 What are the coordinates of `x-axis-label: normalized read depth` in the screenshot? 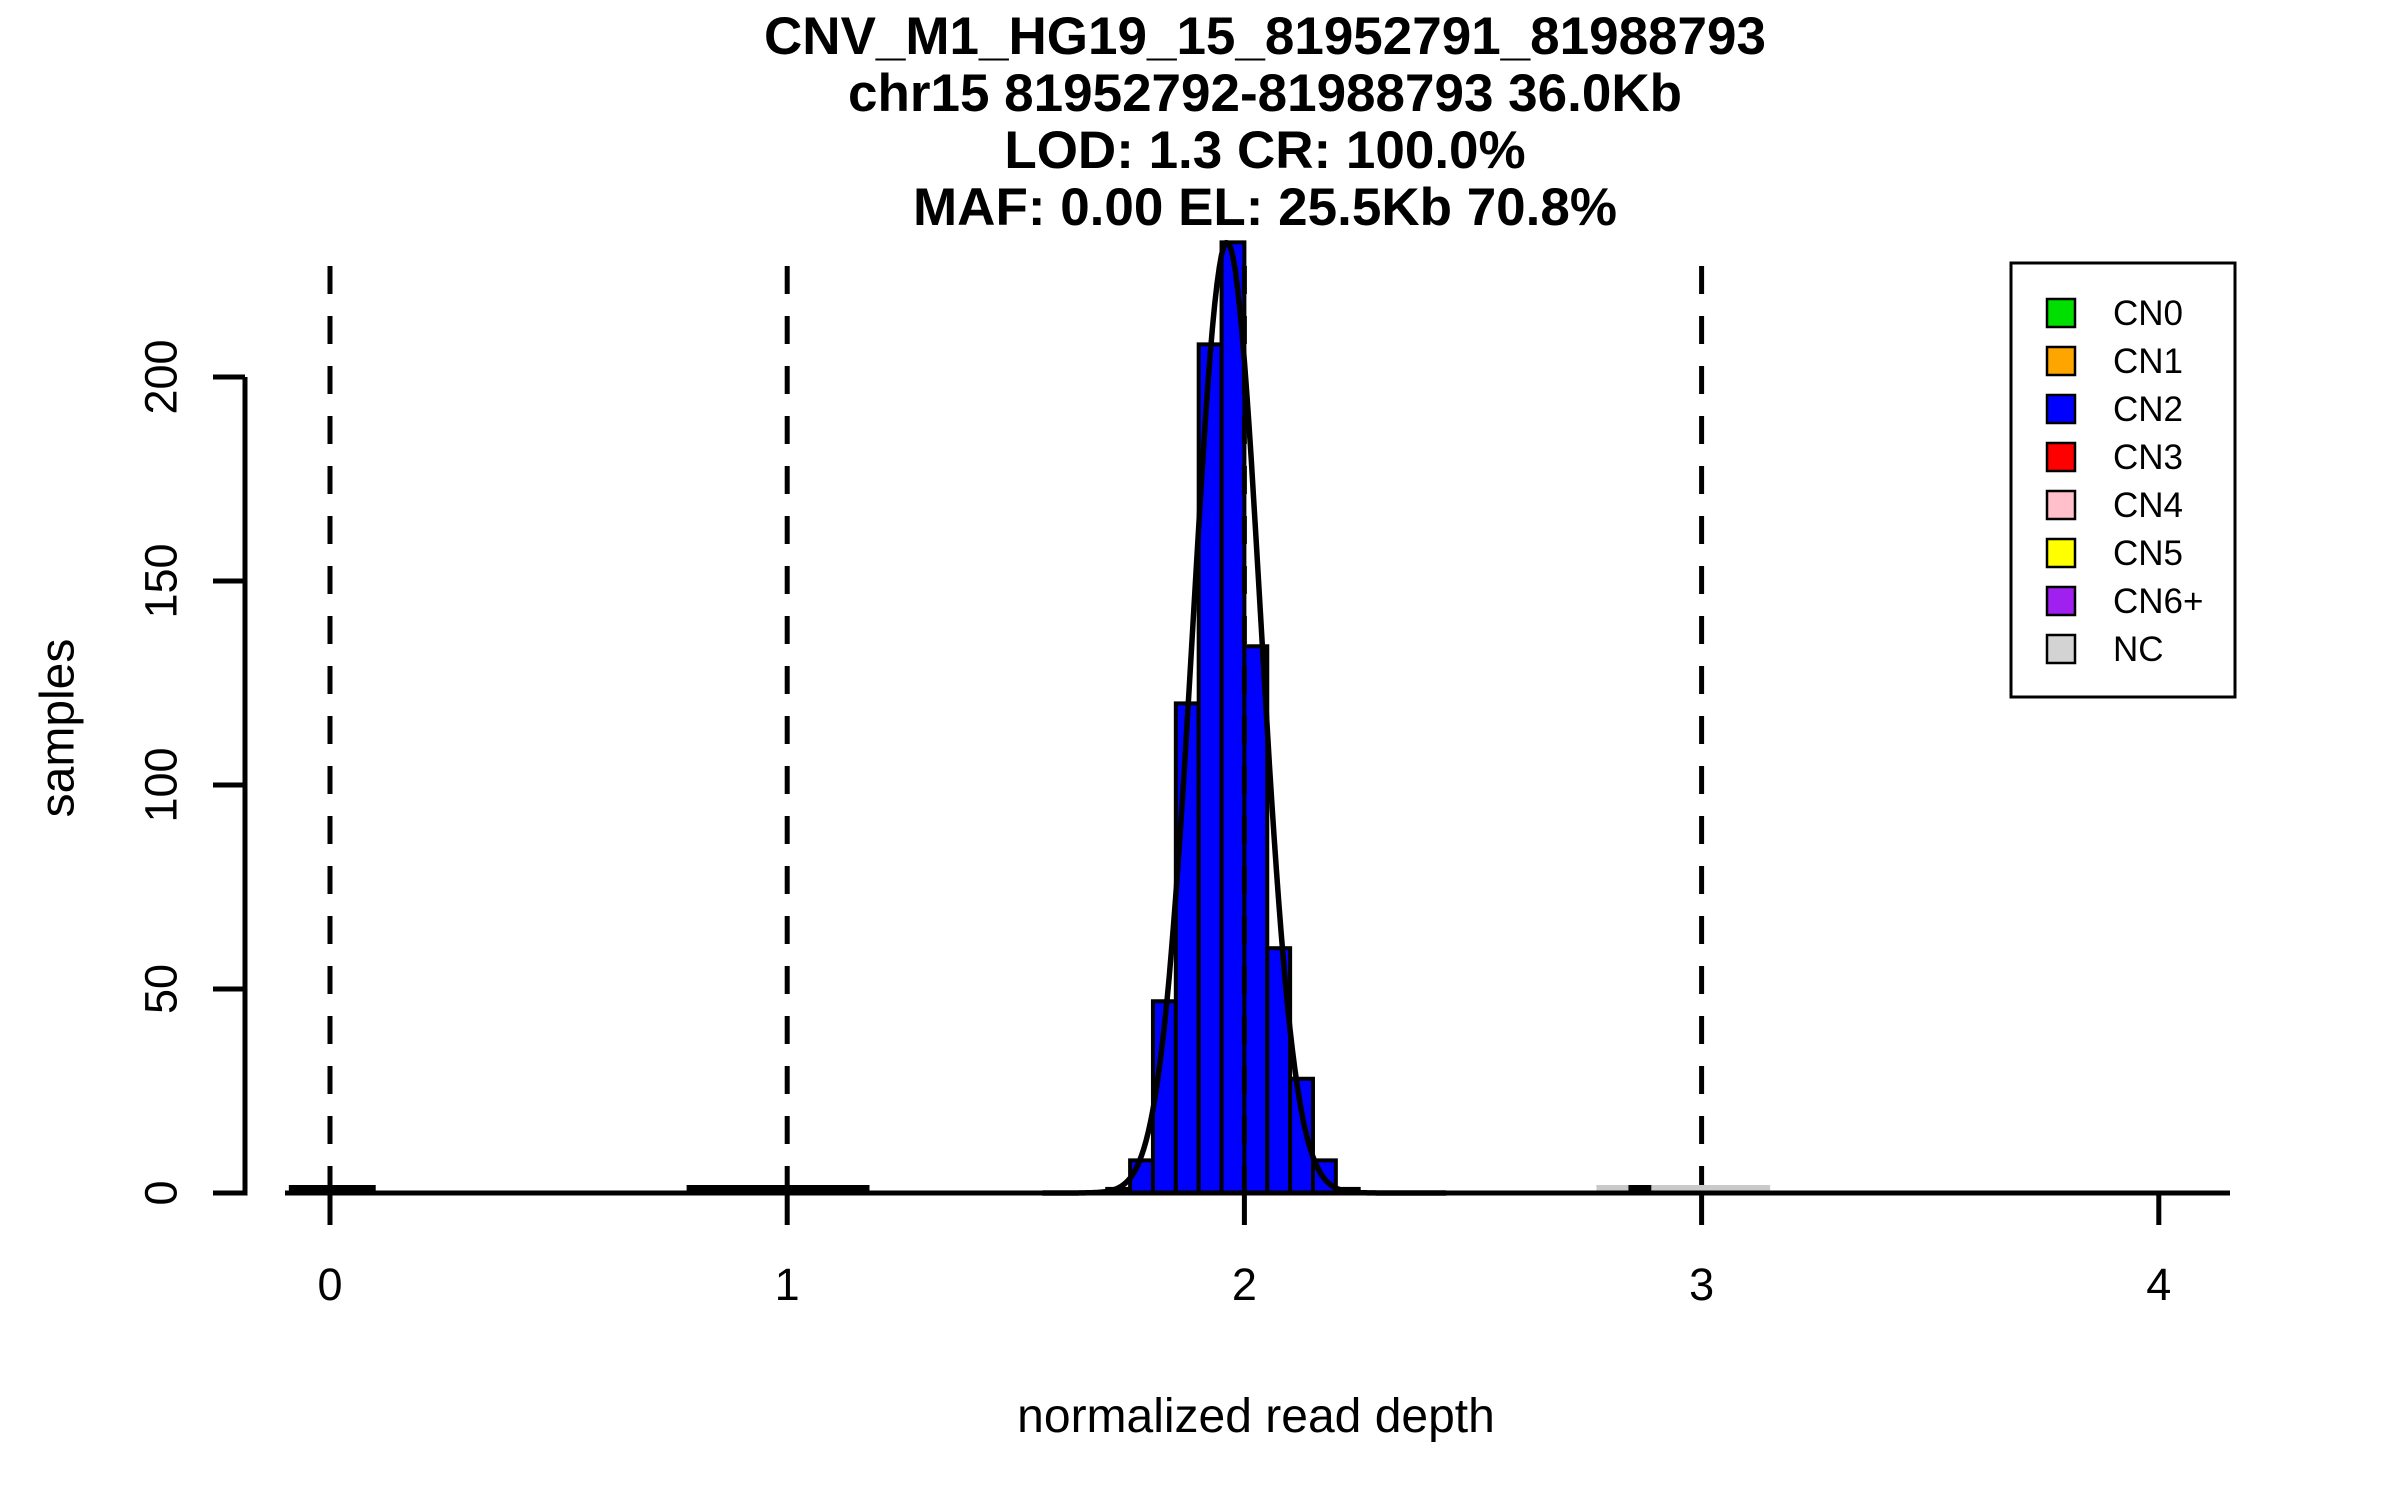 It's located at (1256, 1416).